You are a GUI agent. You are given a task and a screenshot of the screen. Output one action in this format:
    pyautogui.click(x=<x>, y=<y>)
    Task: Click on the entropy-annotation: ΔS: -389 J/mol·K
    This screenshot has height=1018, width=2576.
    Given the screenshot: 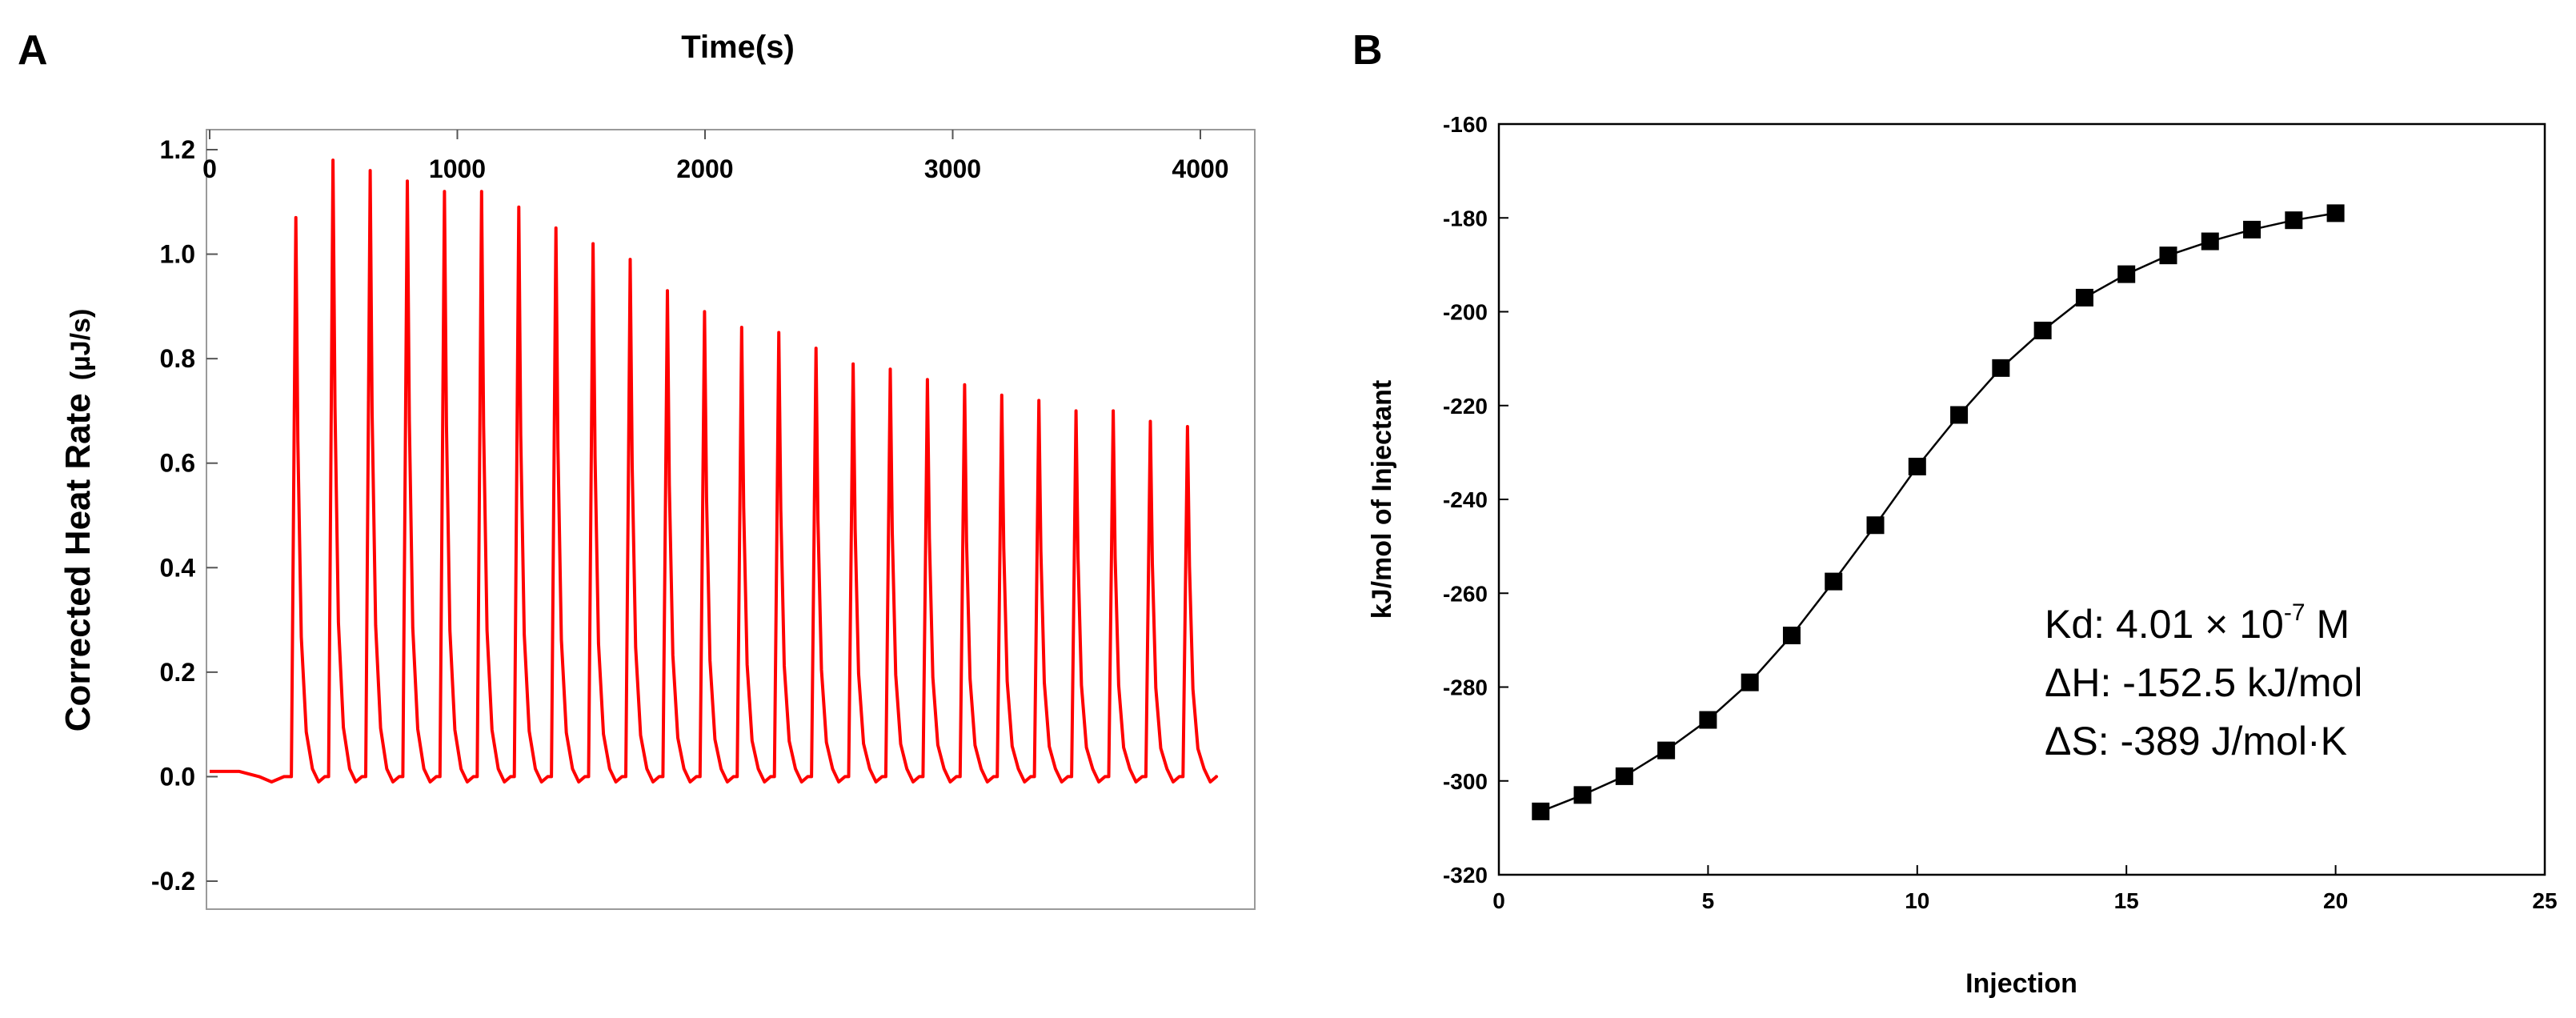 What is the action you would take?
    pyautogui.click(x=2196, y=741)
    